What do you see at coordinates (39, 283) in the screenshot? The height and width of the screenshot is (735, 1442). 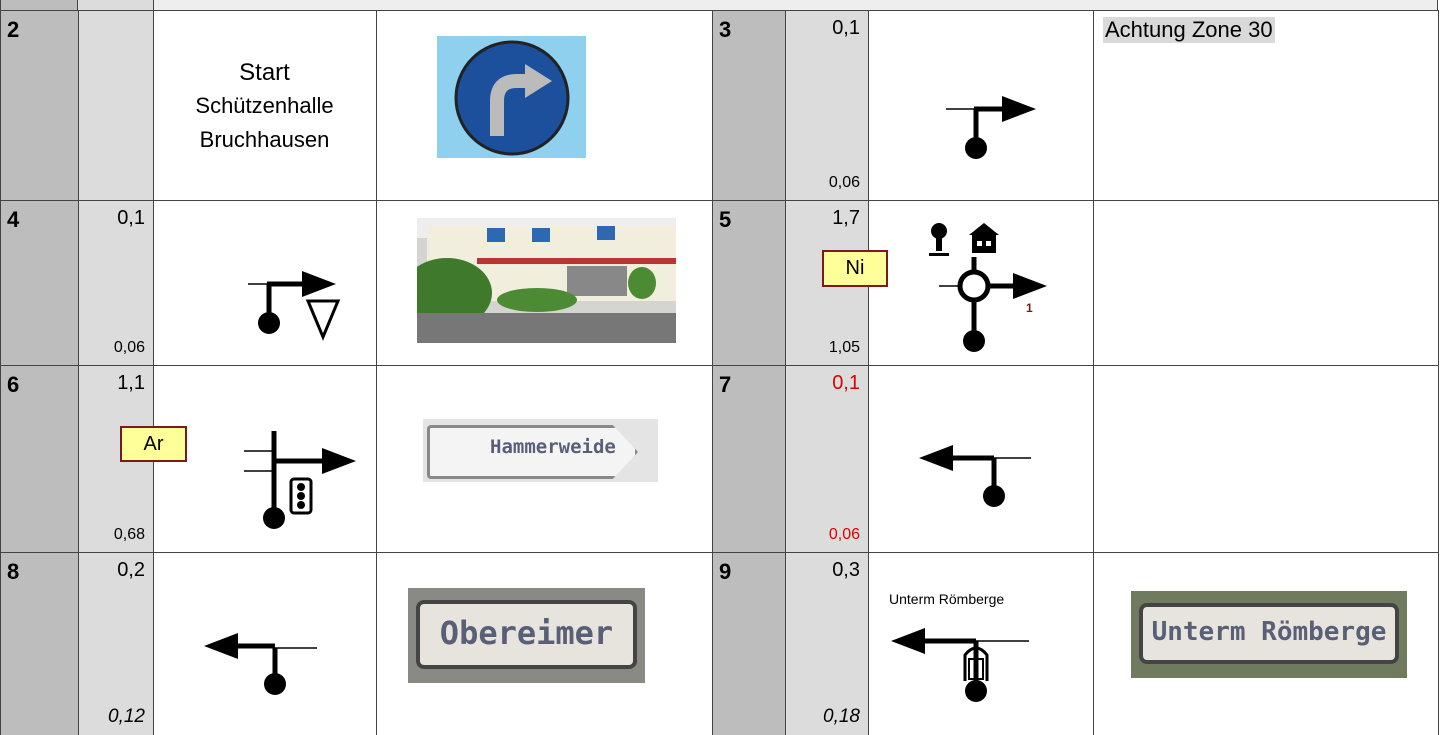 I see `number-cell: 4` at bounding box center [39, 283].